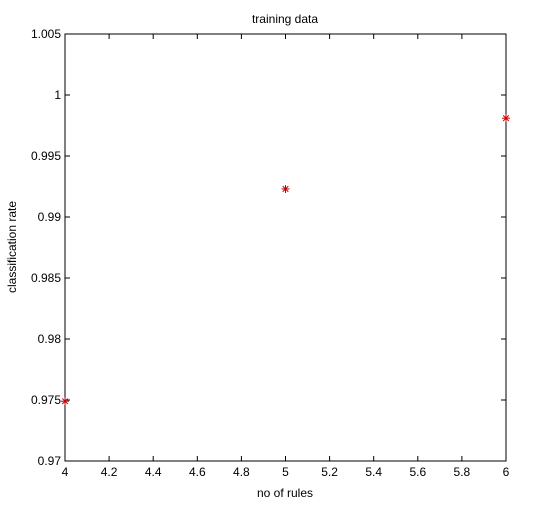 The height and width of the screenshot is (510, 541). Describe the element at coordinates (285, 19) in the screenshot. I see `chart-title: training data` at that location.